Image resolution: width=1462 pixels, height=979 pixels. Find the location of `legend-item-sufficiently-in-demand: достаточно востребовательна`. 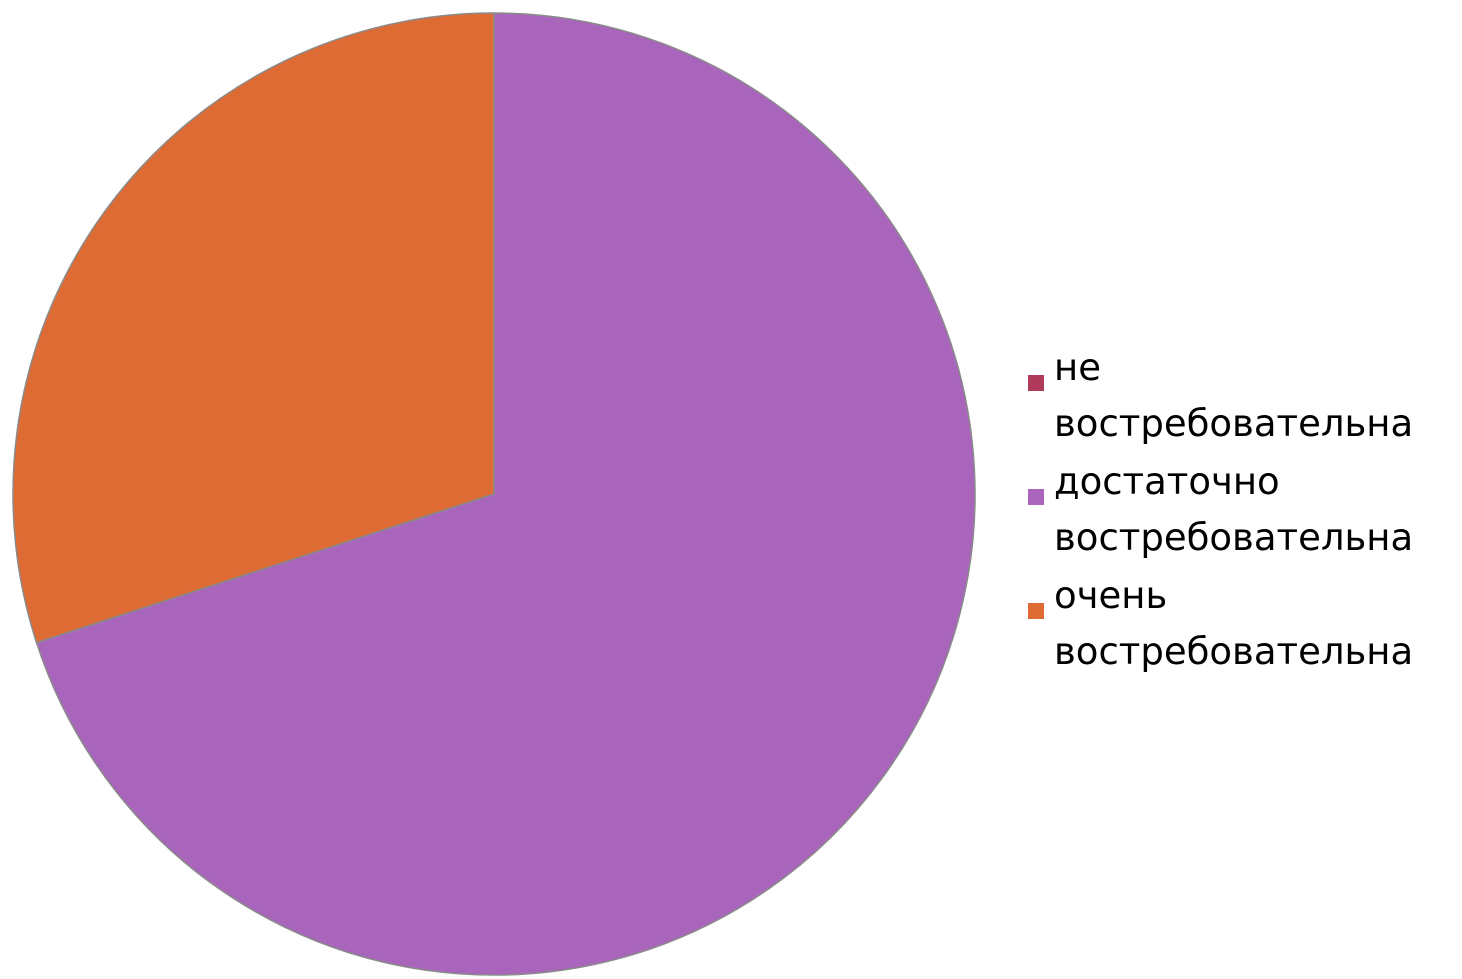

legend-item-sufficiently-in-demand: достаточно востребовательна is located at coordinates (1243, 510).